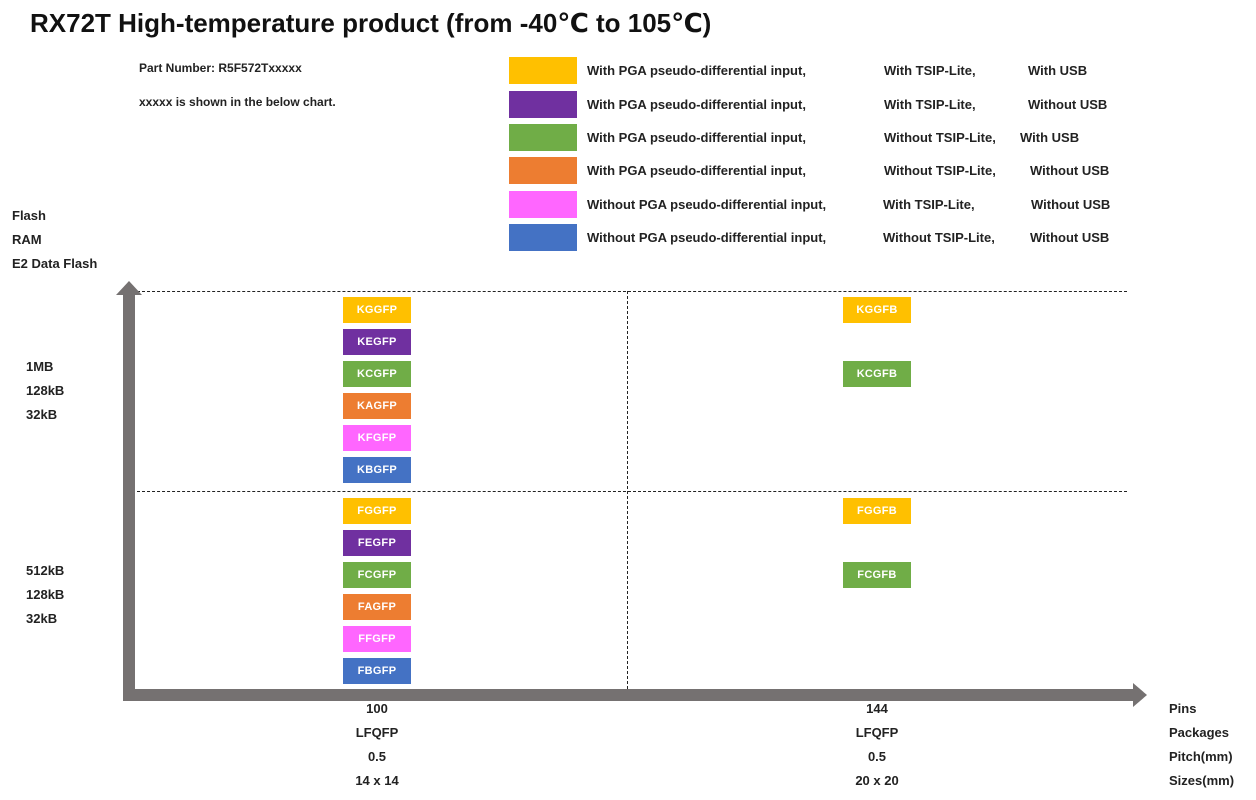 Image resolution: width=1256 pixels, height=800 pixels. What do you see at coordinates (629, 695) in the screenshot?
I see `x-axis-bar` at bounding box center [629, 695].